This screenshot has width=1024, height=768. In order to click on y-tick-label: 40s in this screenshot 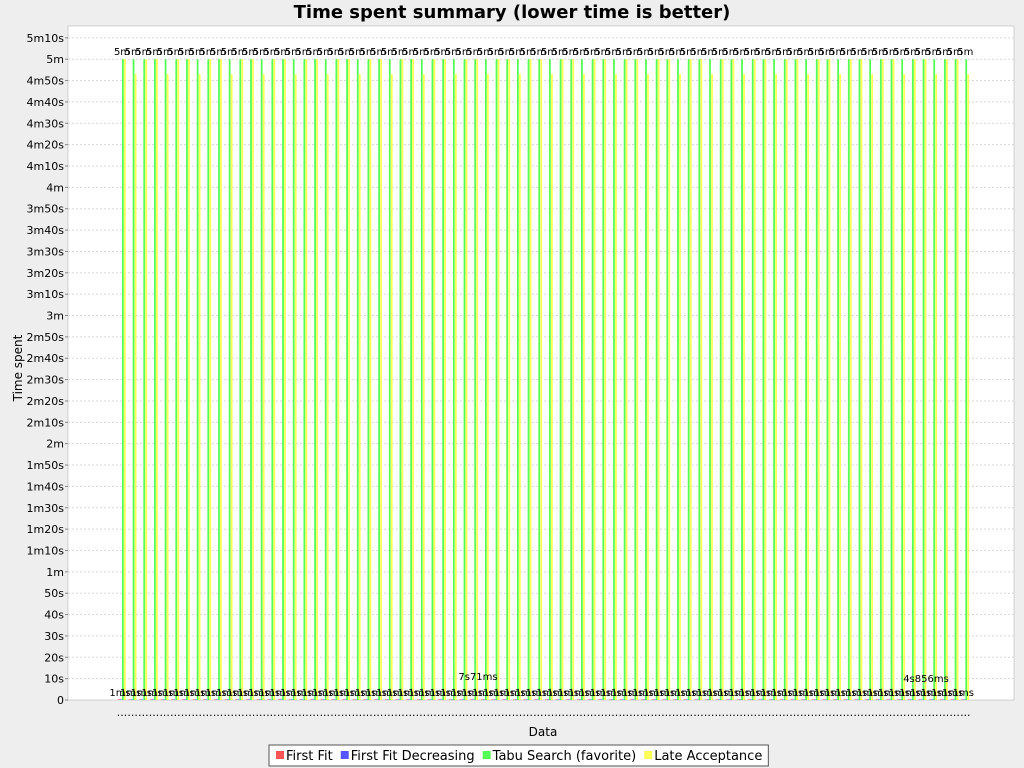, I will do `click(54, 615)`.